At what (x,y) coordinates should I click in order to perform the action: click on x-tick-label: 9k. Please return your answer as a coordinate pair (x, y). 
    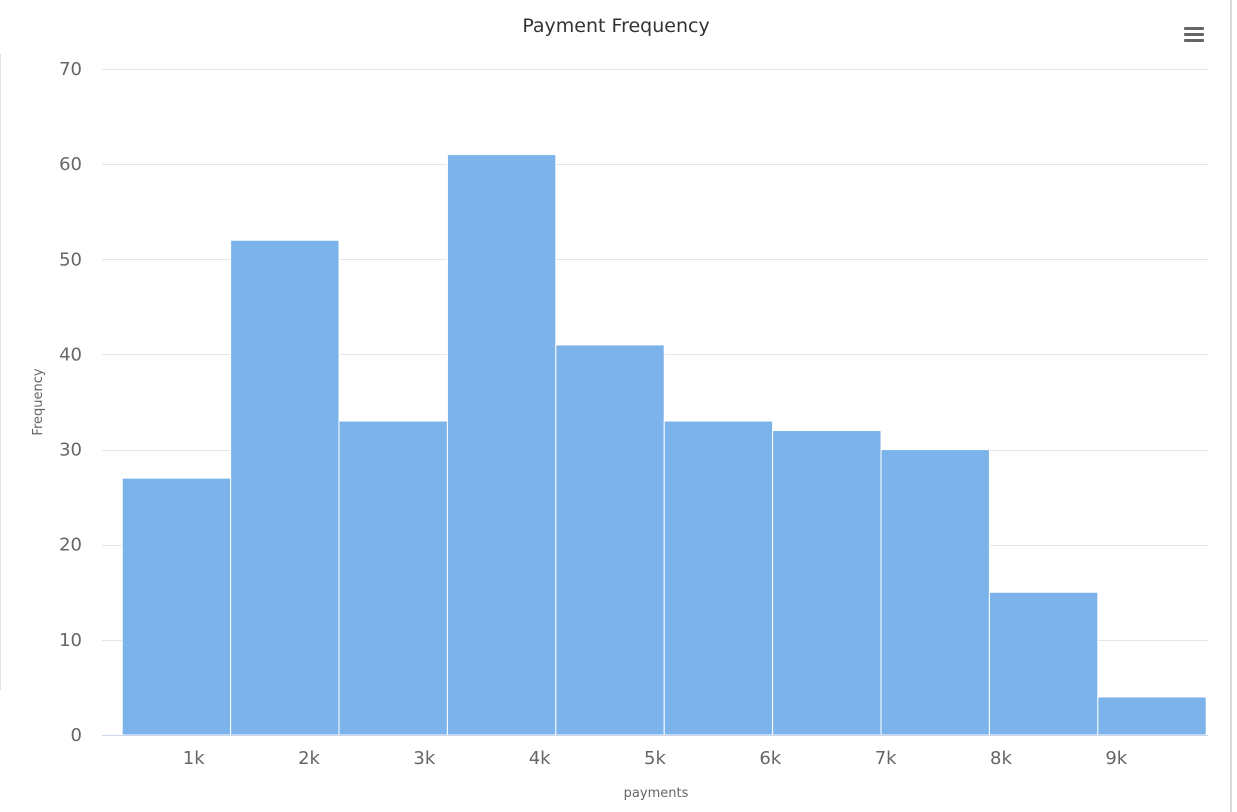
    Looking at the image, I should click on (1116, 758).